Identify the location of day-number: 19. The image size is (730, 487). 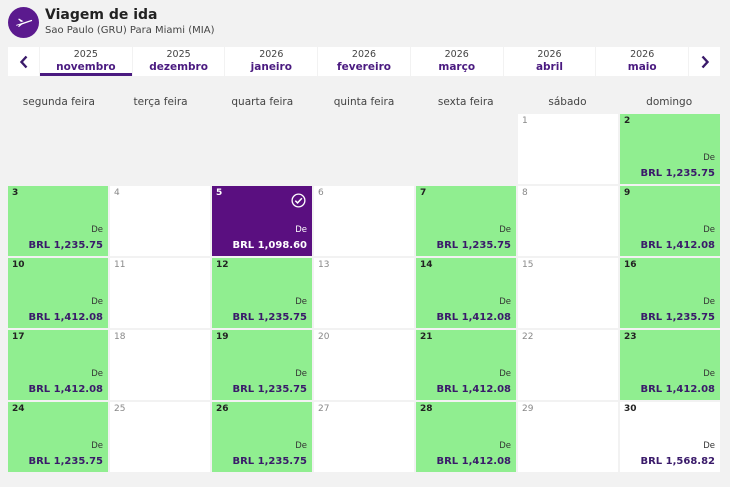
(222, 337).